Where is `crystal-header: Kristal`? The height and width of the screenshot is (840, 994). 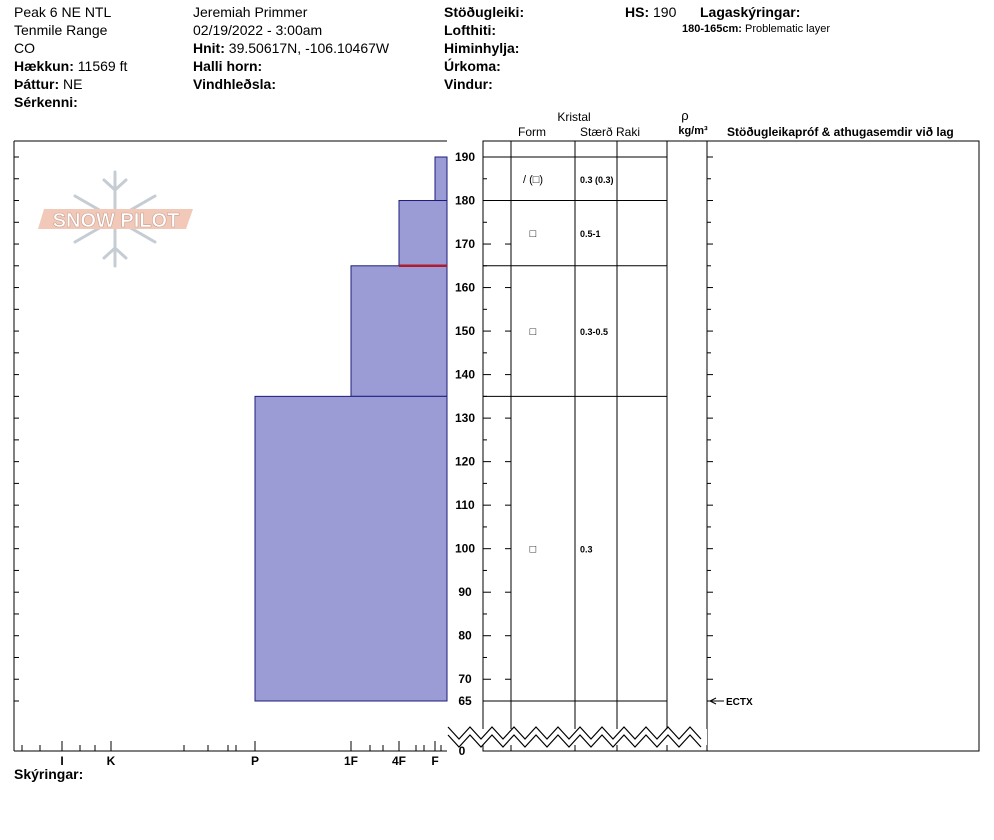 crystal-header: Kristal is located at coordinates (573, 117).